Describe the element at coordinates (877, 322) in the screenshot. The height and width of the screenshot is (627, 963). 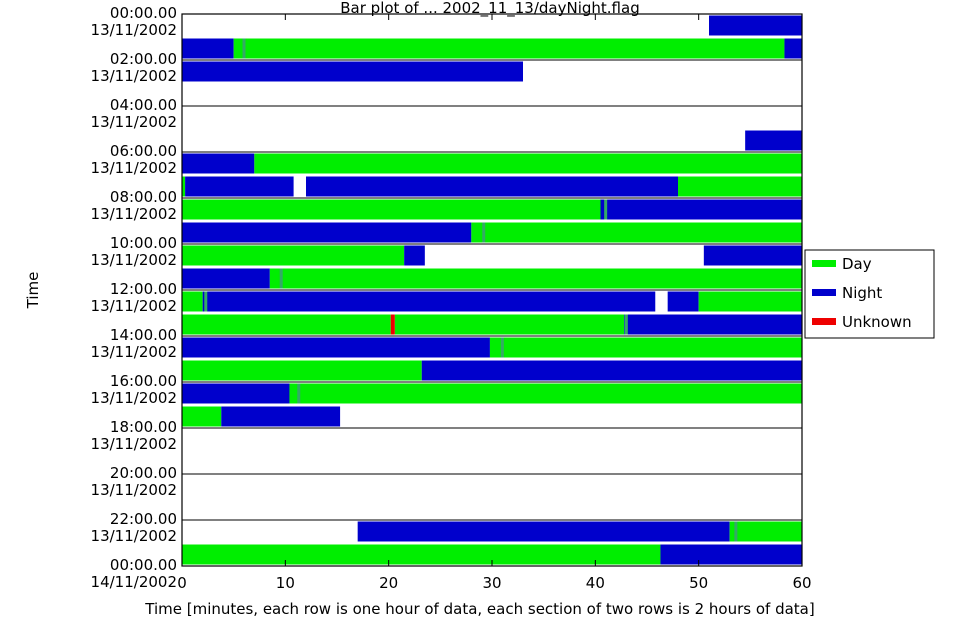
I see `legend-label-unknown: Unknown` at that location.